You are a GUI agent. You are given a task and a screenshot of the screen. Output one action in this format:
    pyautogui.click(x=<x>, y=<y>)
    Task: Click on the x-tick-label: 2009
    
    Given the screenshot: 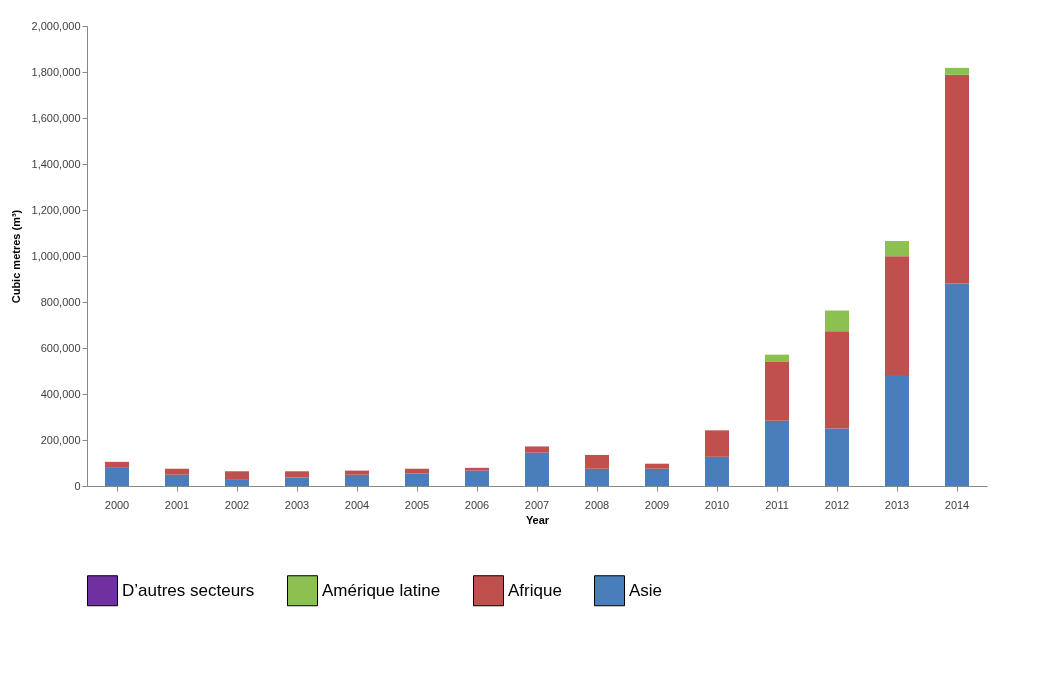 What is the action you would take?
    pyautogui.click(x=657, y=504)
    